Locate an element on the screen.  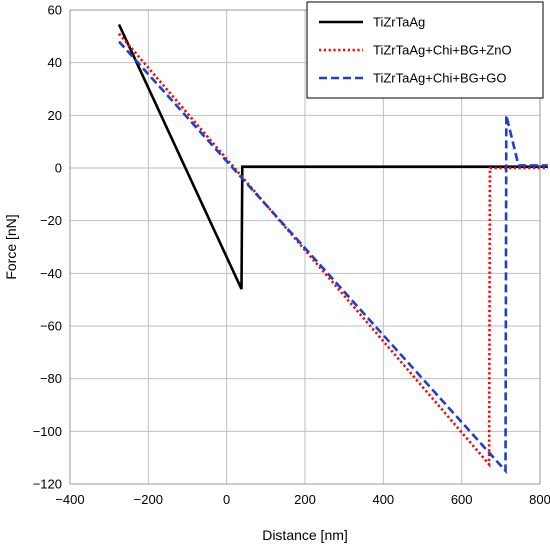
x-tick-label: −200 is located at coordinates (148, 499).